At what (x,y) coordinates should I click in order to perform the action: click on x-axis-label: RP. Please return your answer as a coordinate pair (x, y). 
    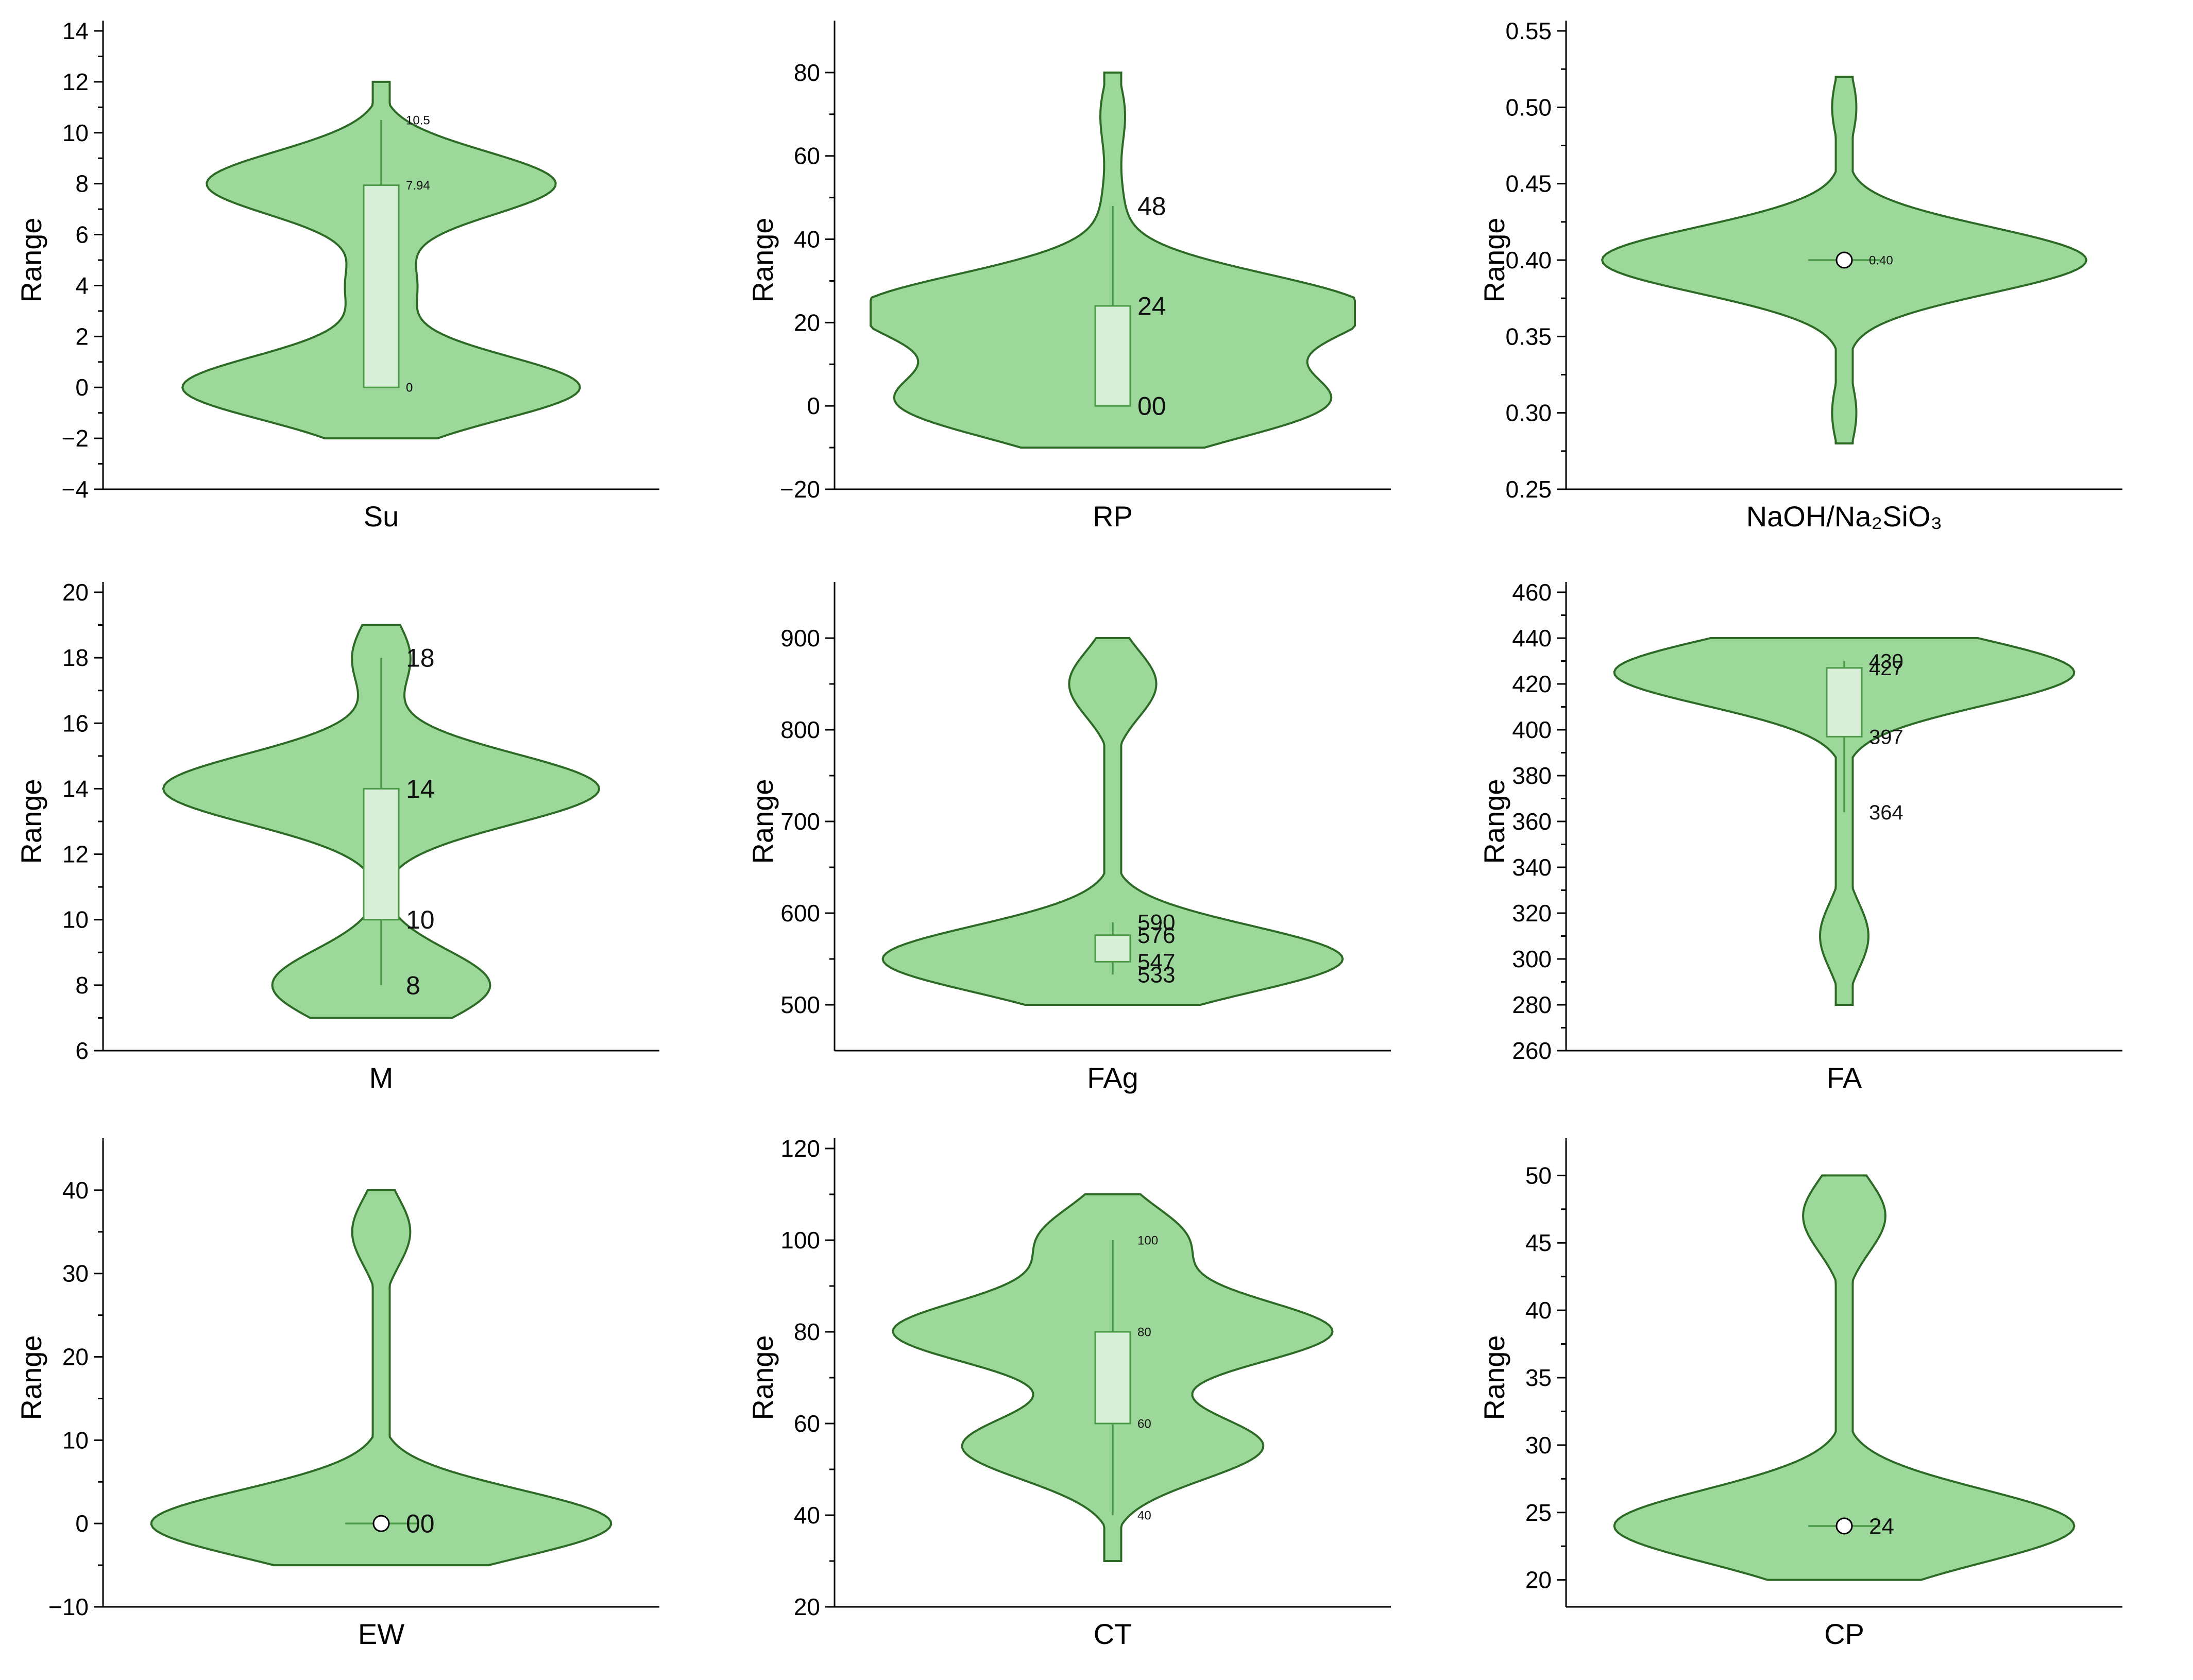
    Looking at the image, I should click on (1113, 516).